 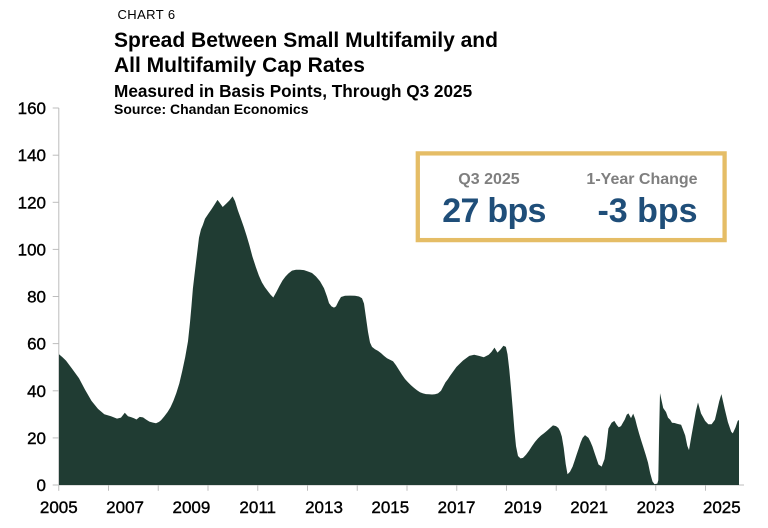 I want to click on svg-text: 0, so click(x=41, y=485).